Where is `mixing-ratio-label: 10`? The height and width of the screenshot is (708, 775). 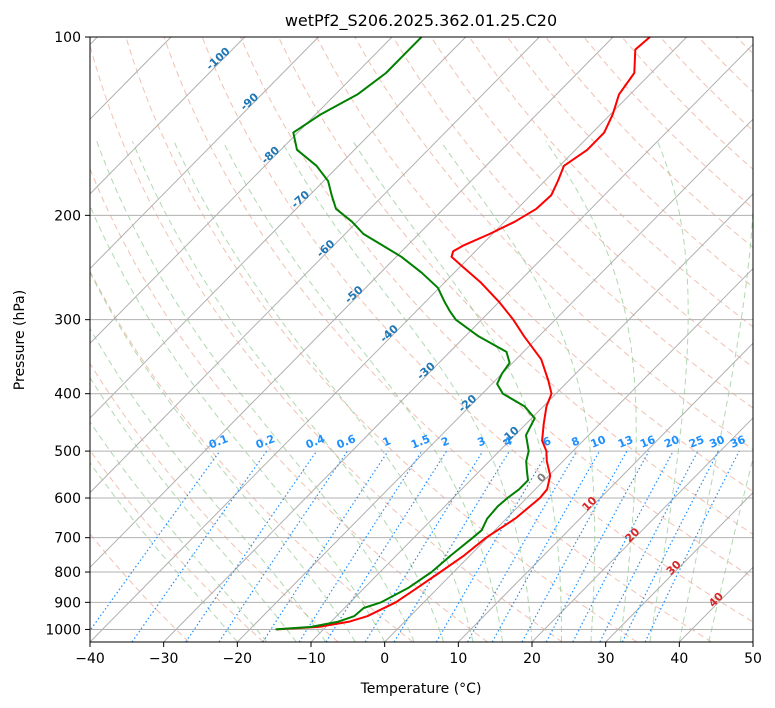
mixing-ratio-label: 10 is located at coordinates (598, 442).